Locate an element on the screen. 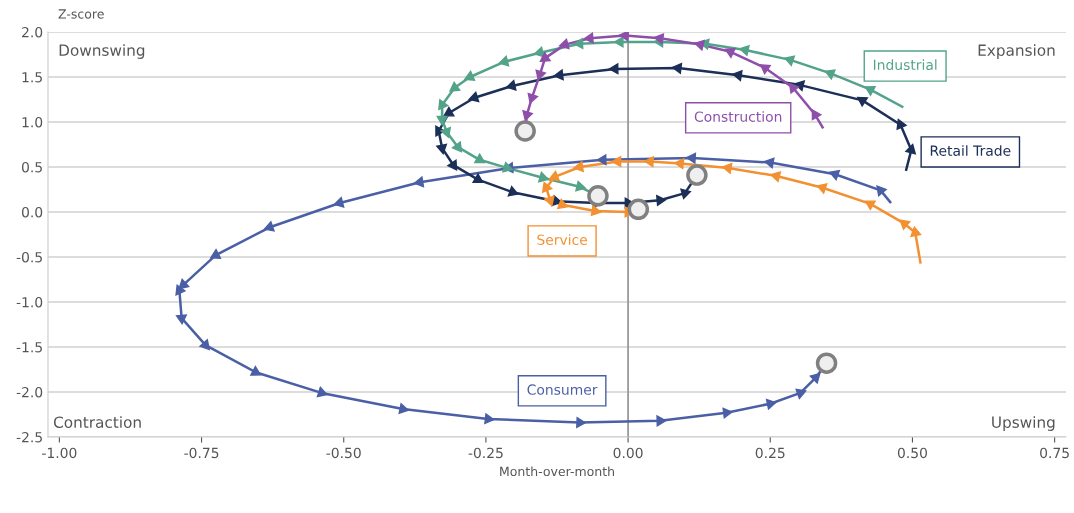 The image size is (1074, 513). annotation: Contraction is located at coordinates (97, 422).